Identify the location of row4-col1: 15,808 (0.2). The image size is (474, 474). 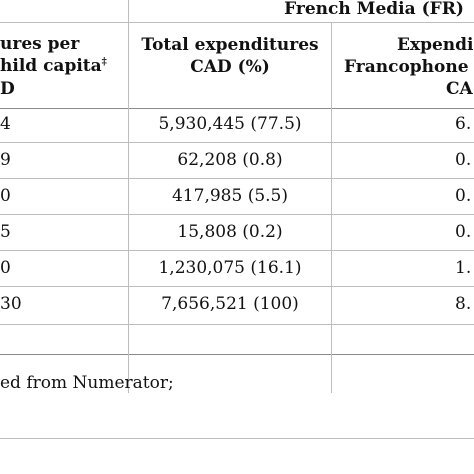
(230, 232).